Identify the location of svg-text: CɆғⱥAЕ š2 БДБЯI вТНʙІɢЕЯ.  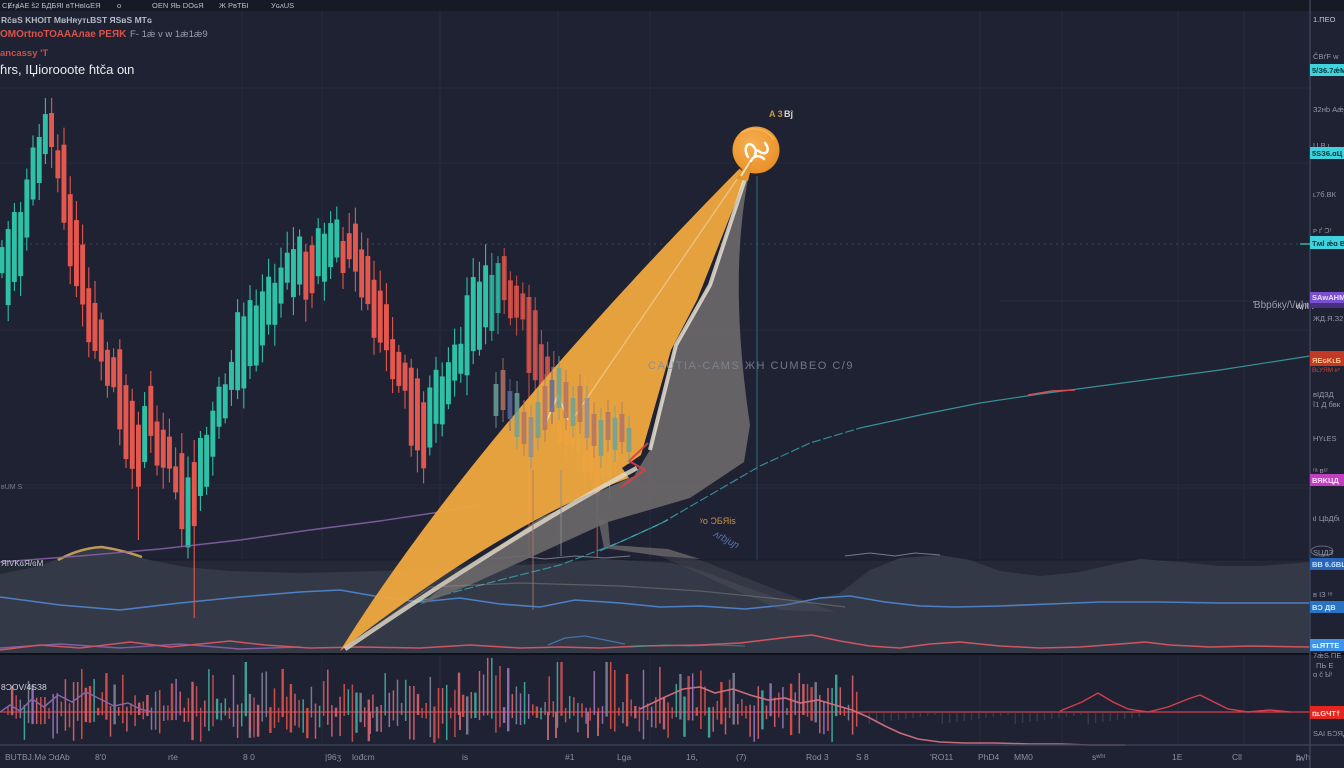
(51, 5).